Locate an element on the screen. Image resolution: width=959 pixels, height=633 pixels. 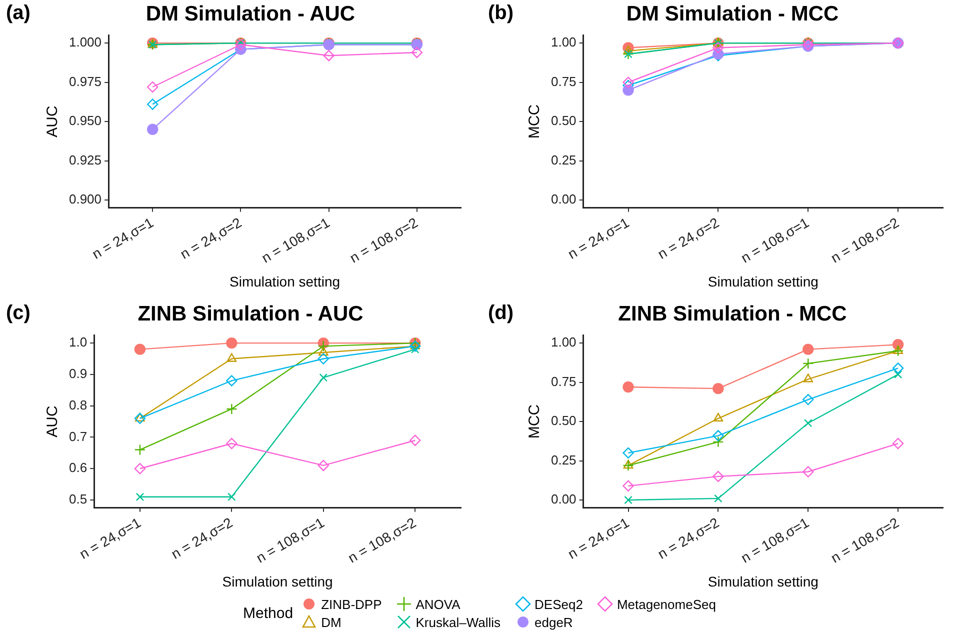
y-tick-label: 0.950 is located at coordinates (85, 120).